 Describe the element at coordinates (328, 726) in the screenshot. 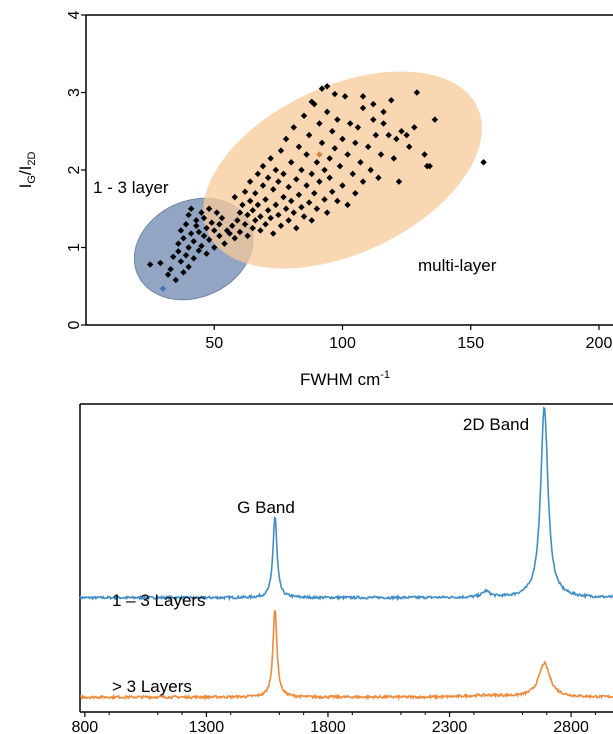

I see `spectrum-x-tick-label: 1800` at that location.